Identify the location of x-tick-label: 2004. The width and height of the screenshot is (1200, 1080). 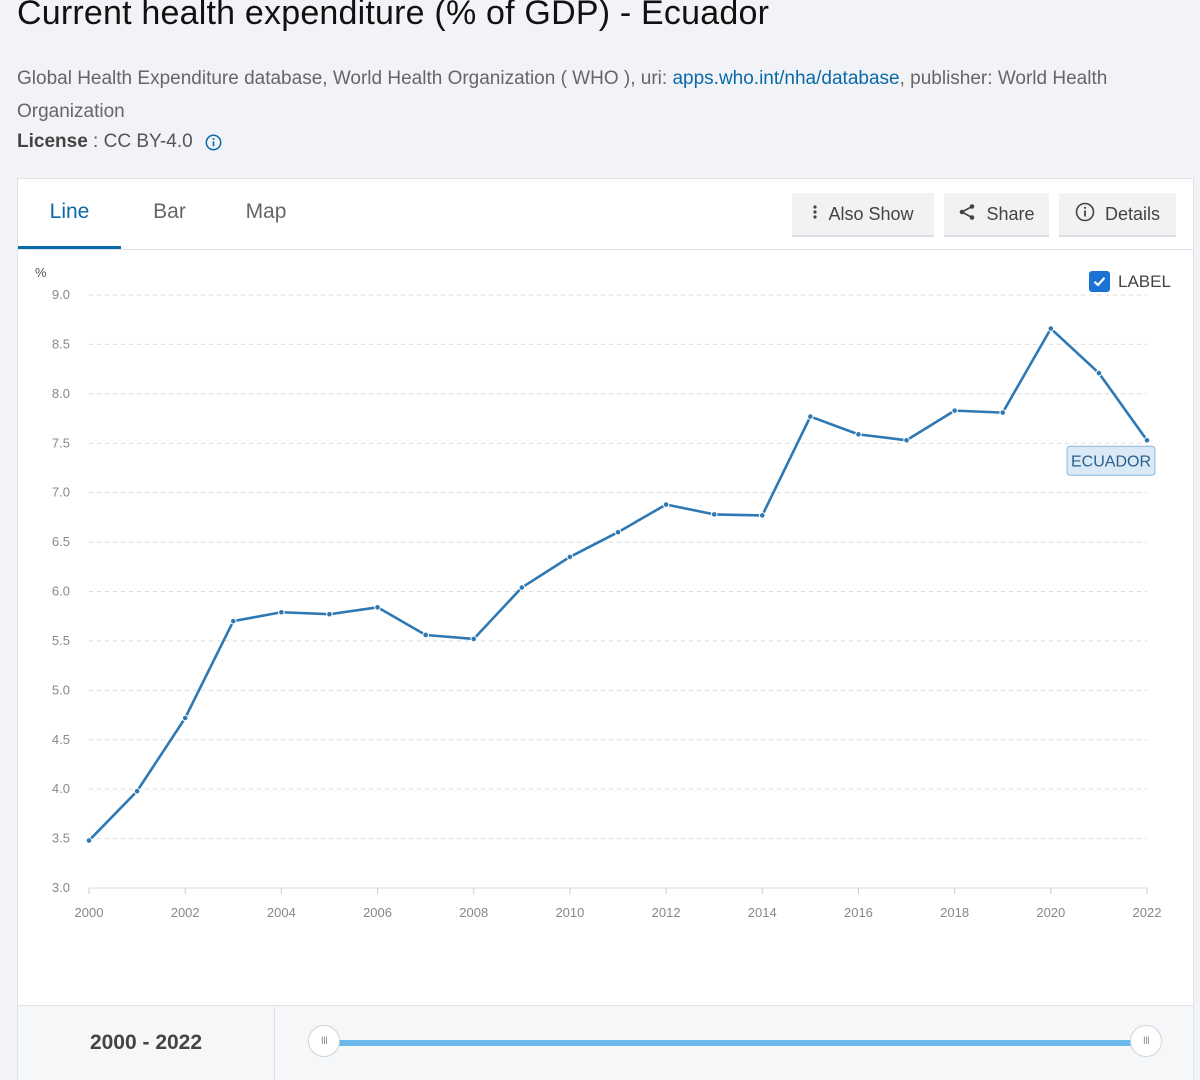
(281, 912).